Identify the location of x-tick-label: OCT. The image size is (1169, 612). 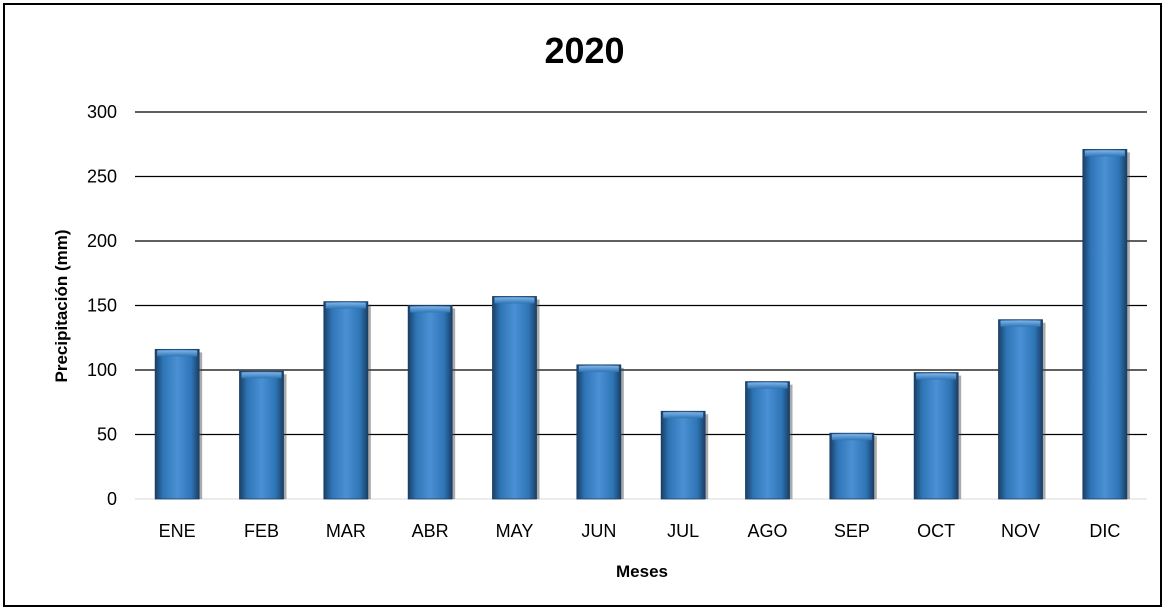
(936, 531).